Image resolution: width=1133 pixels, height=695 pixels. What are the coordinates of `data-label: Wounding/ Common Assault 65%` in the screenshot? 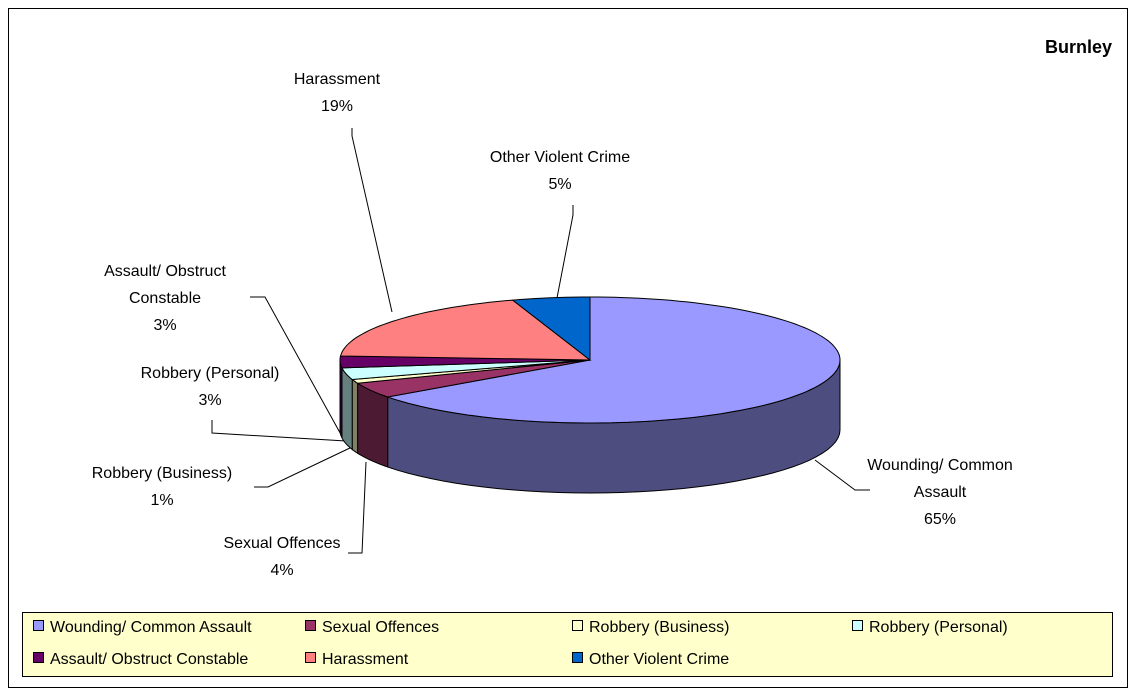 It's located at (940, 492).